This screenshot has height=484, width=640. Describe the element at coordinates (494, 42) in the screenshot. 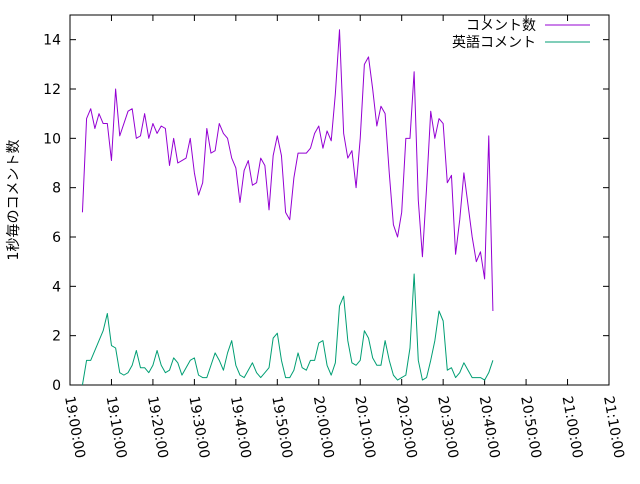

I see `legend-label-2: 英語コメント` at that location.